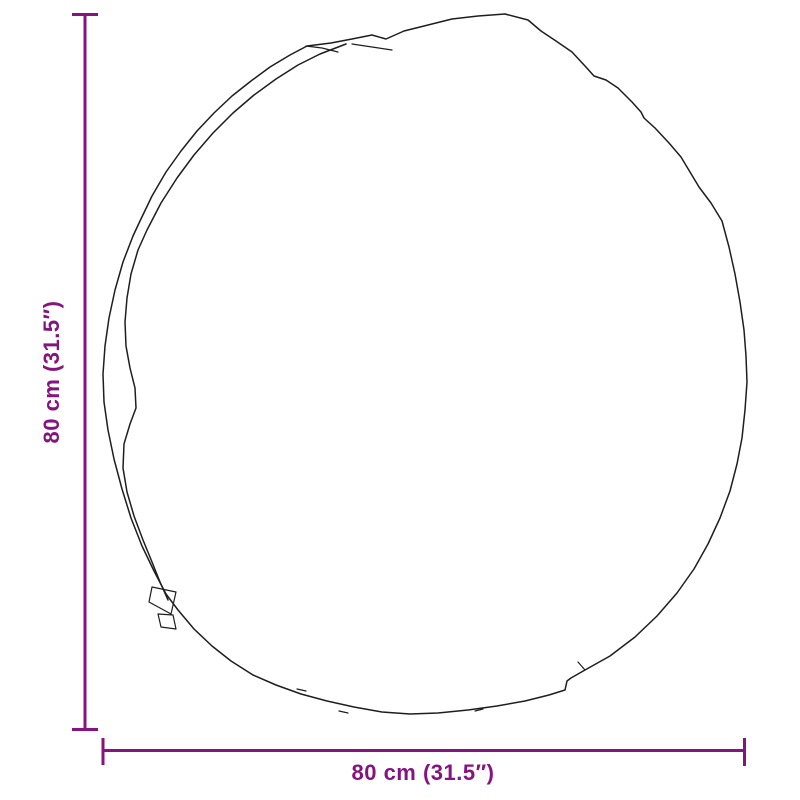 The height and width of the screenshot is (800, 800). I want to click on width-dimension-arrow, so click(423, 752).